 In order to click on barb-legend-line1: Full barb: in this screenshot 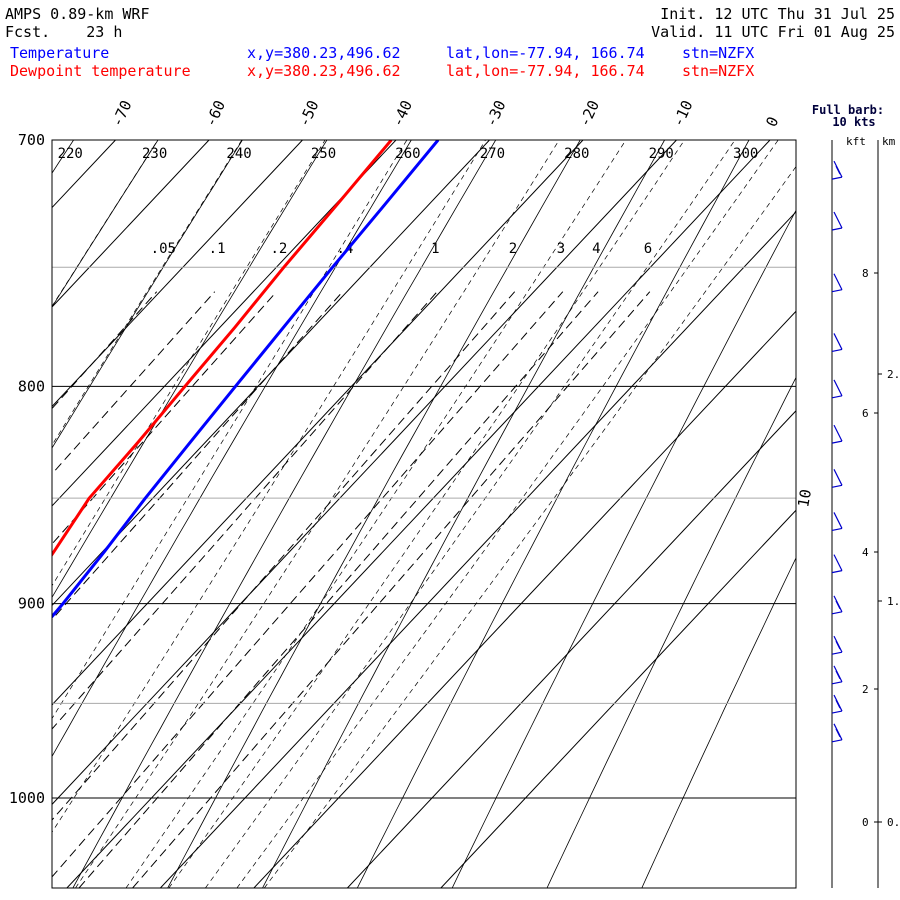, I will do `click(848, 110)`.